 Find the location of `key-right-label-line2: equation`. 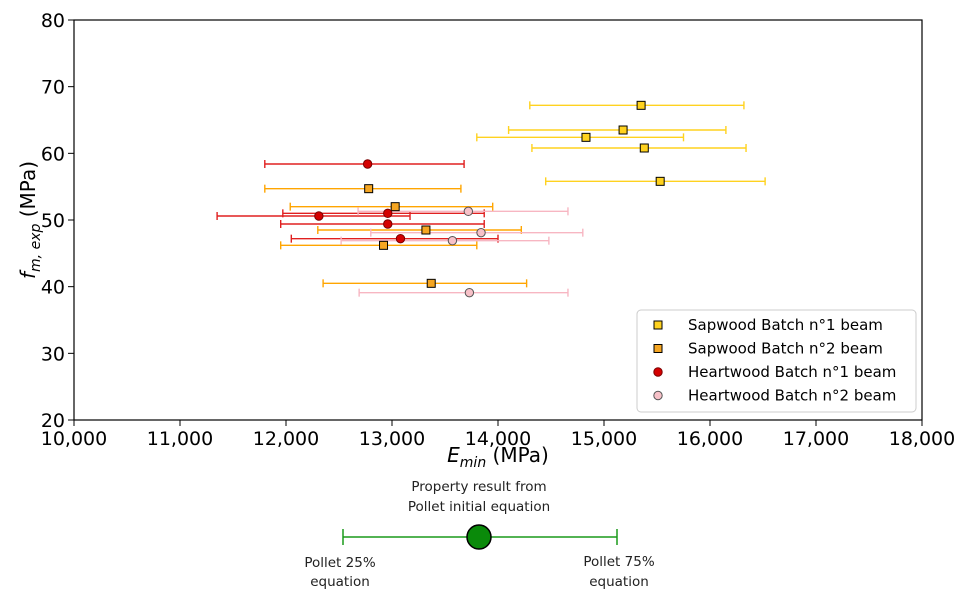

key-right-label-line2: equation is located at coordinates (619, 581).